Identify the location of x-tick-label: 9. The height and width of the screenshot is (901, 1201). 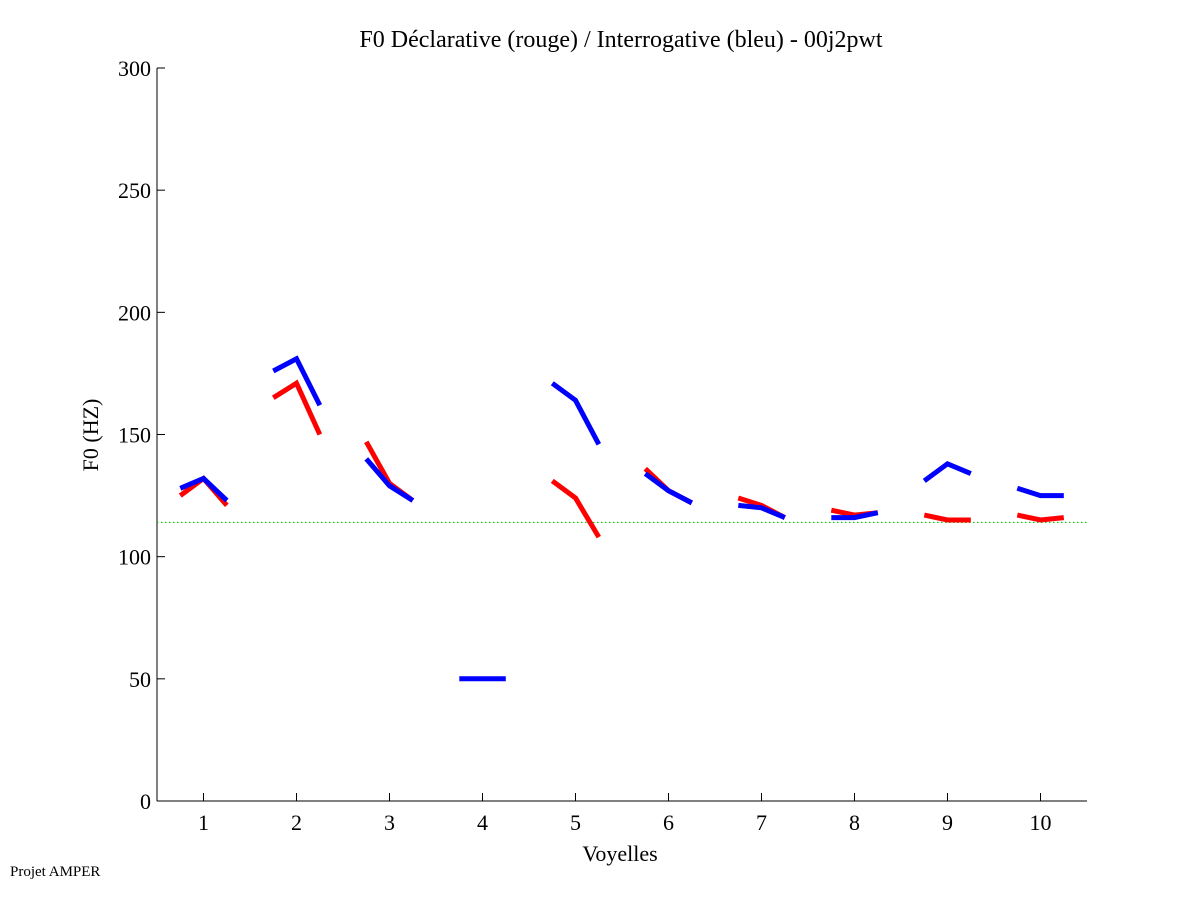
(947, 822).